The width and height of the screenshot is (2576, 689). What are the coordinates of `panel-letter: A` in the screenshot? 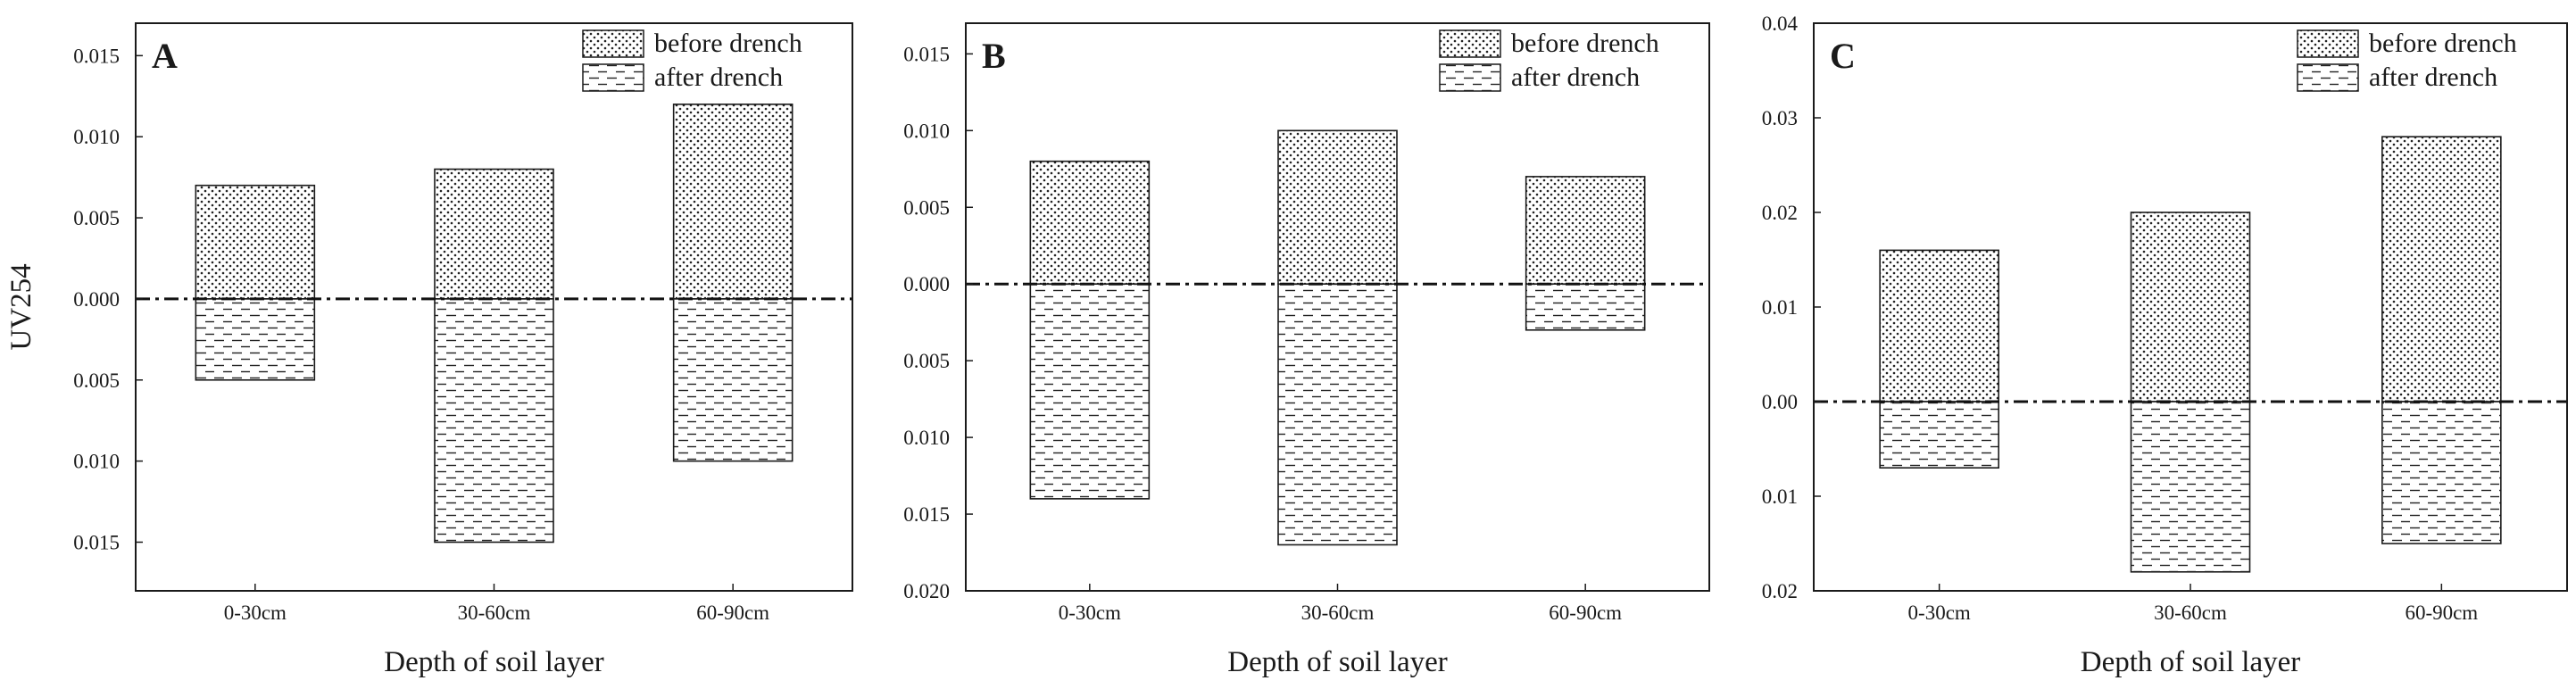 It's located at (165, 56).